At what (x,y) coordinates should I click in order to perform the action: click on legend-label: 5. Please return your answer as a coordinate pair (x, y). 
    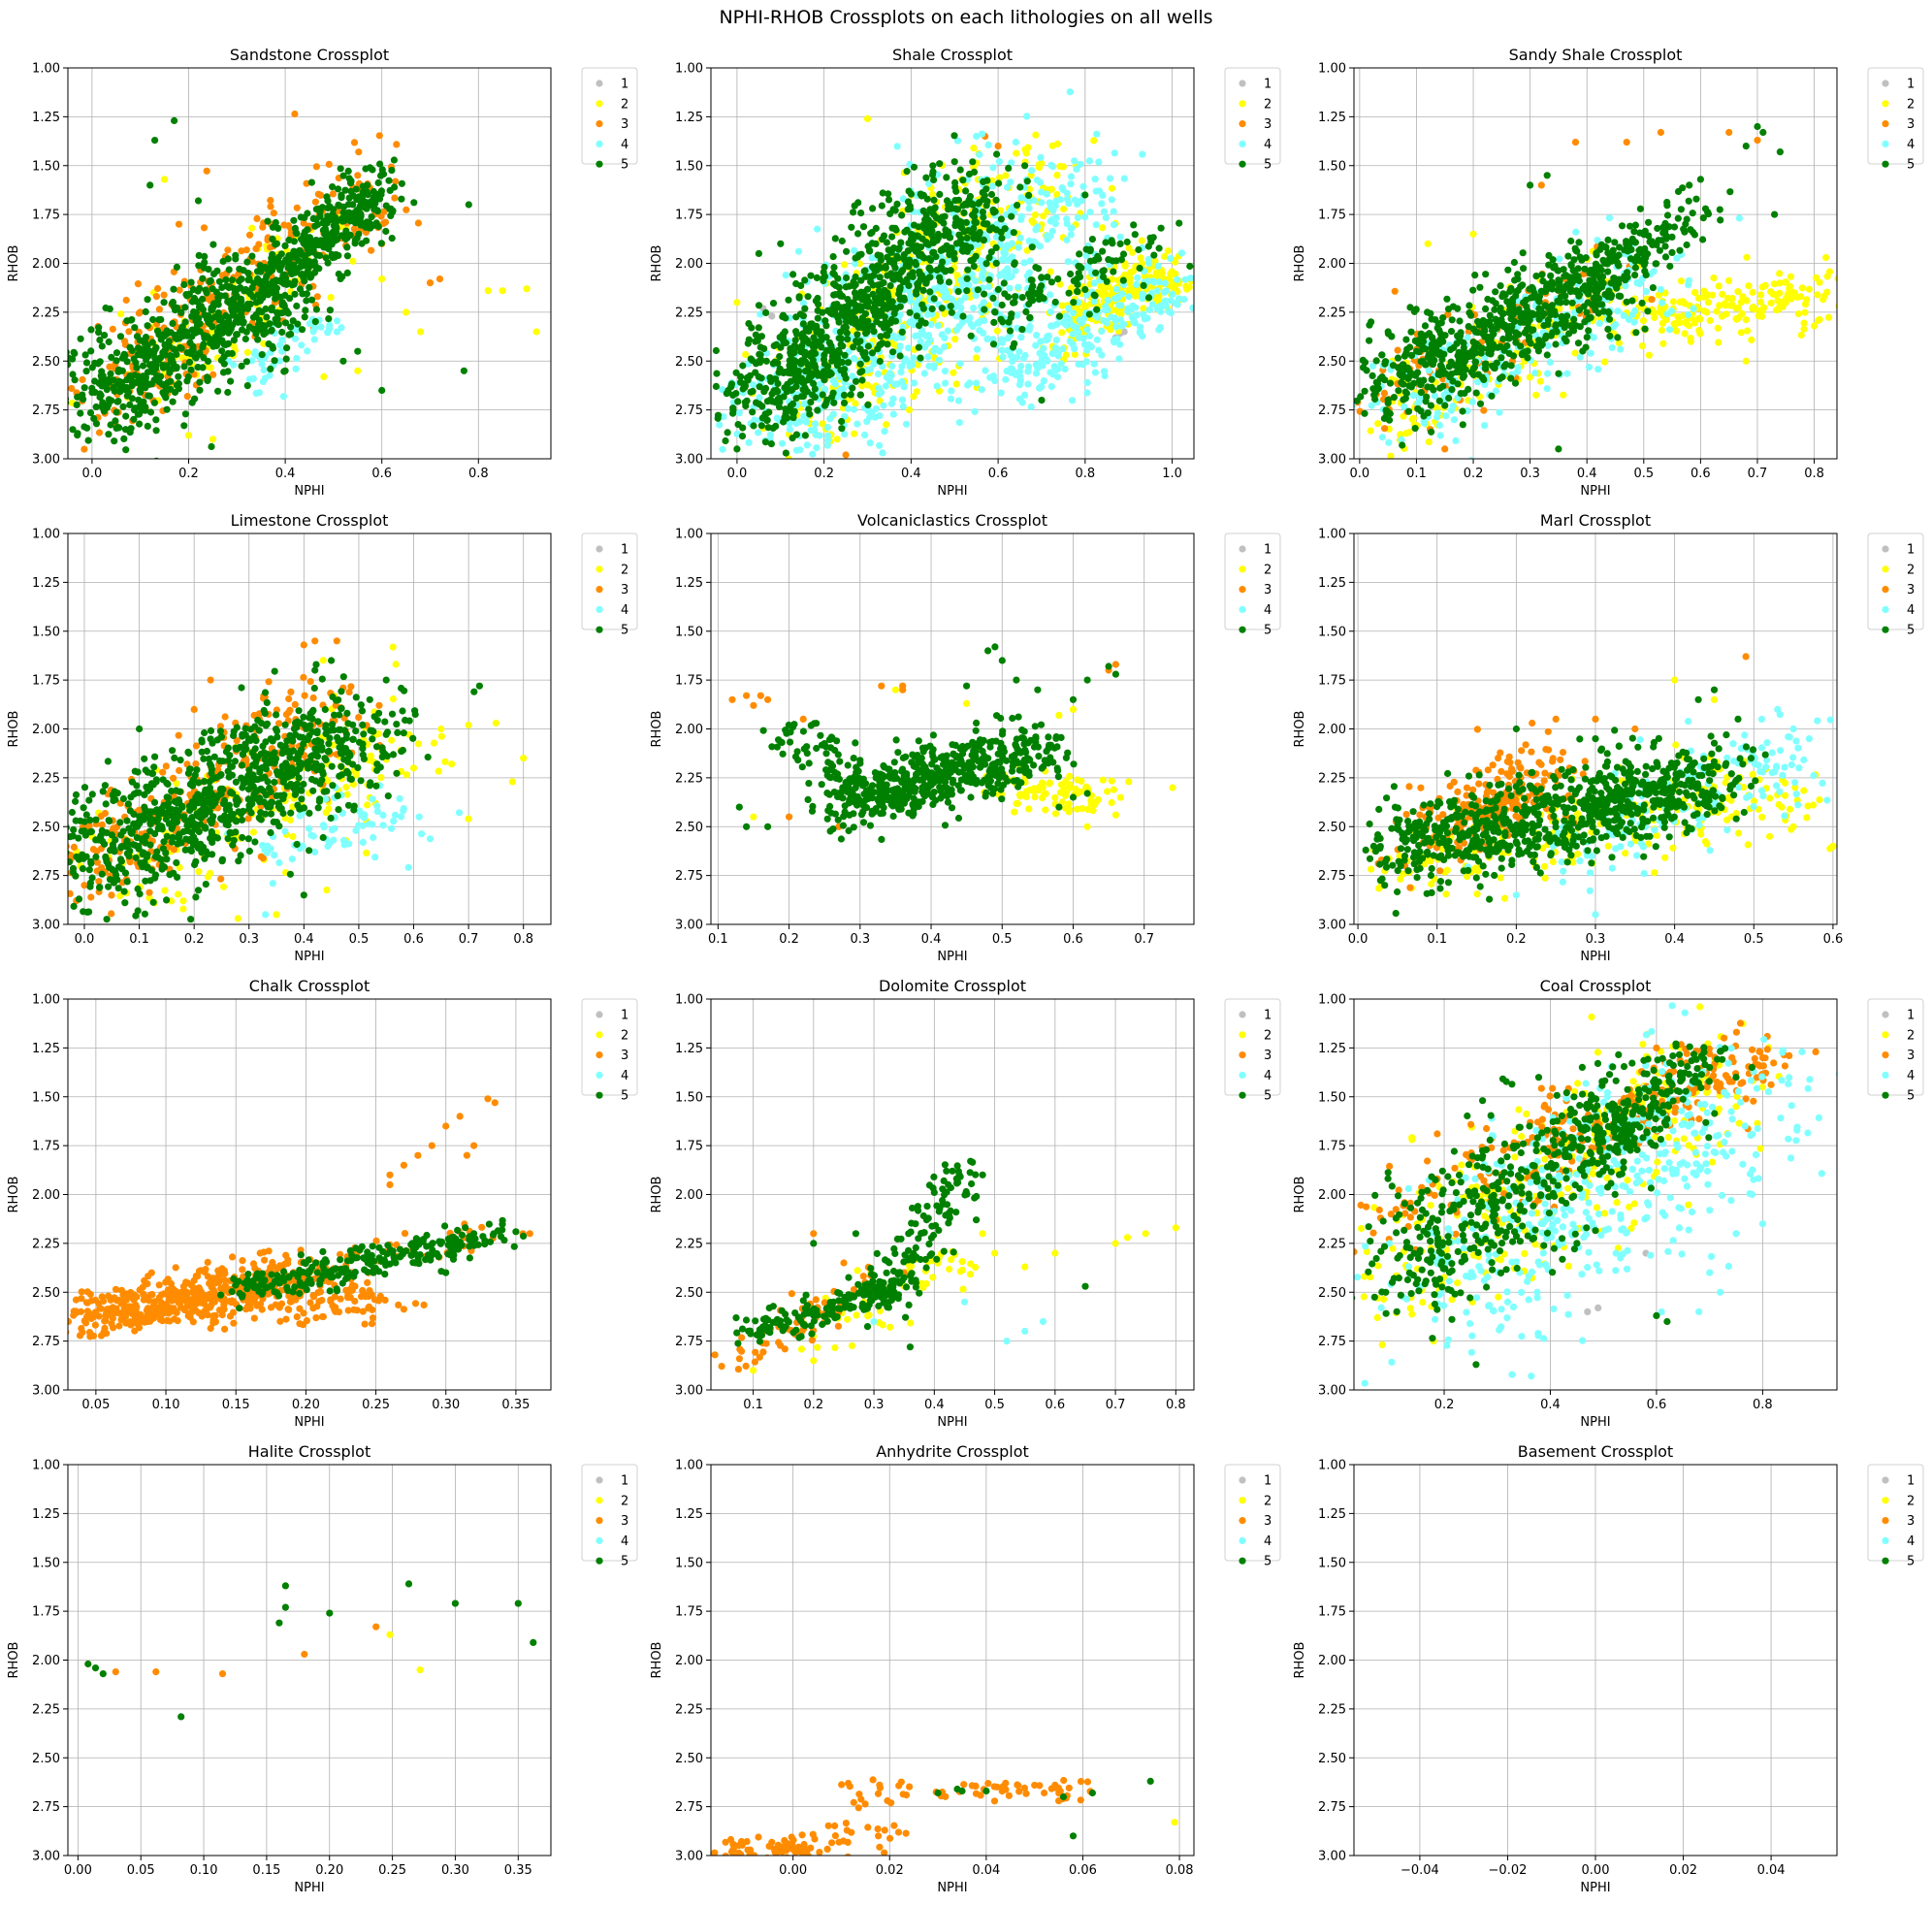
    Looking at the image, I should click on (1268, 165).